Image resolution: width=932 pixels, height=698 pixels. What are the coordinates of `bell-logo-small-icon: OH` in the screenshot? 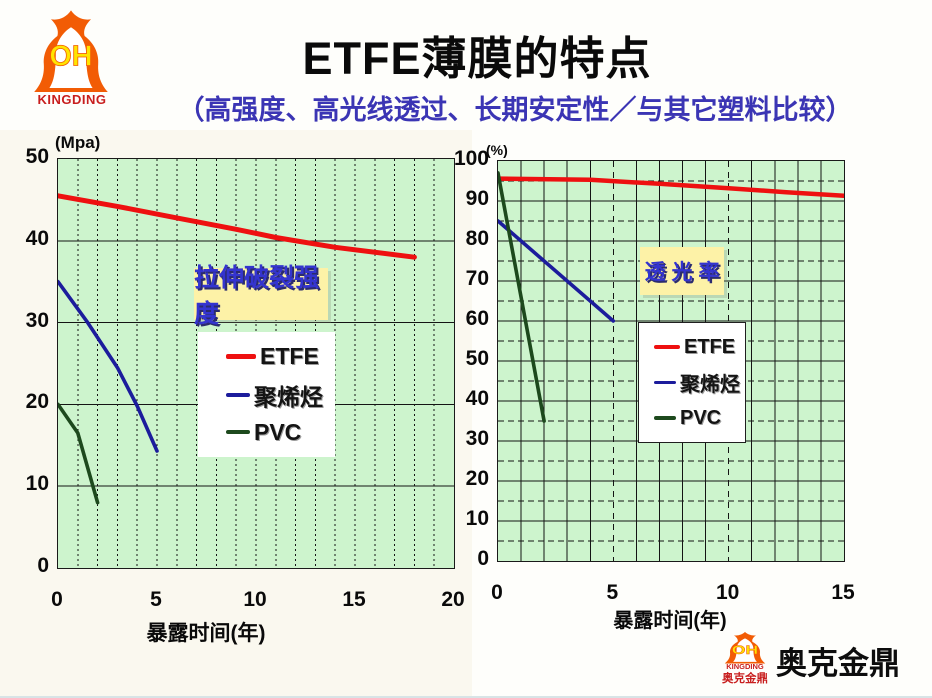 It's located at (745, 647).